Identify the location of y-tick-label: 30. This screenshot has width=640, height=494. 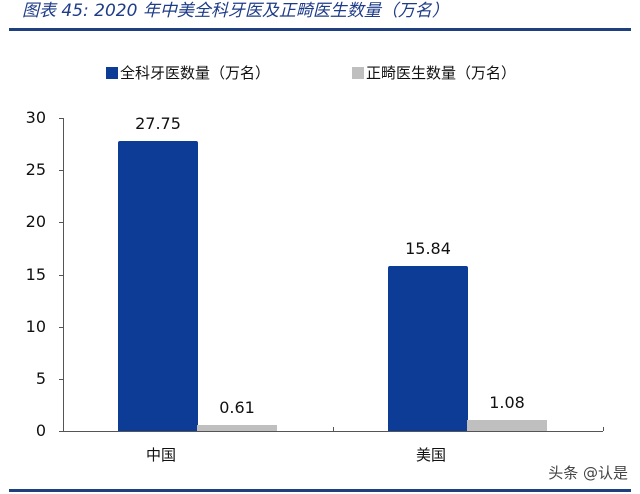
(35, 117).